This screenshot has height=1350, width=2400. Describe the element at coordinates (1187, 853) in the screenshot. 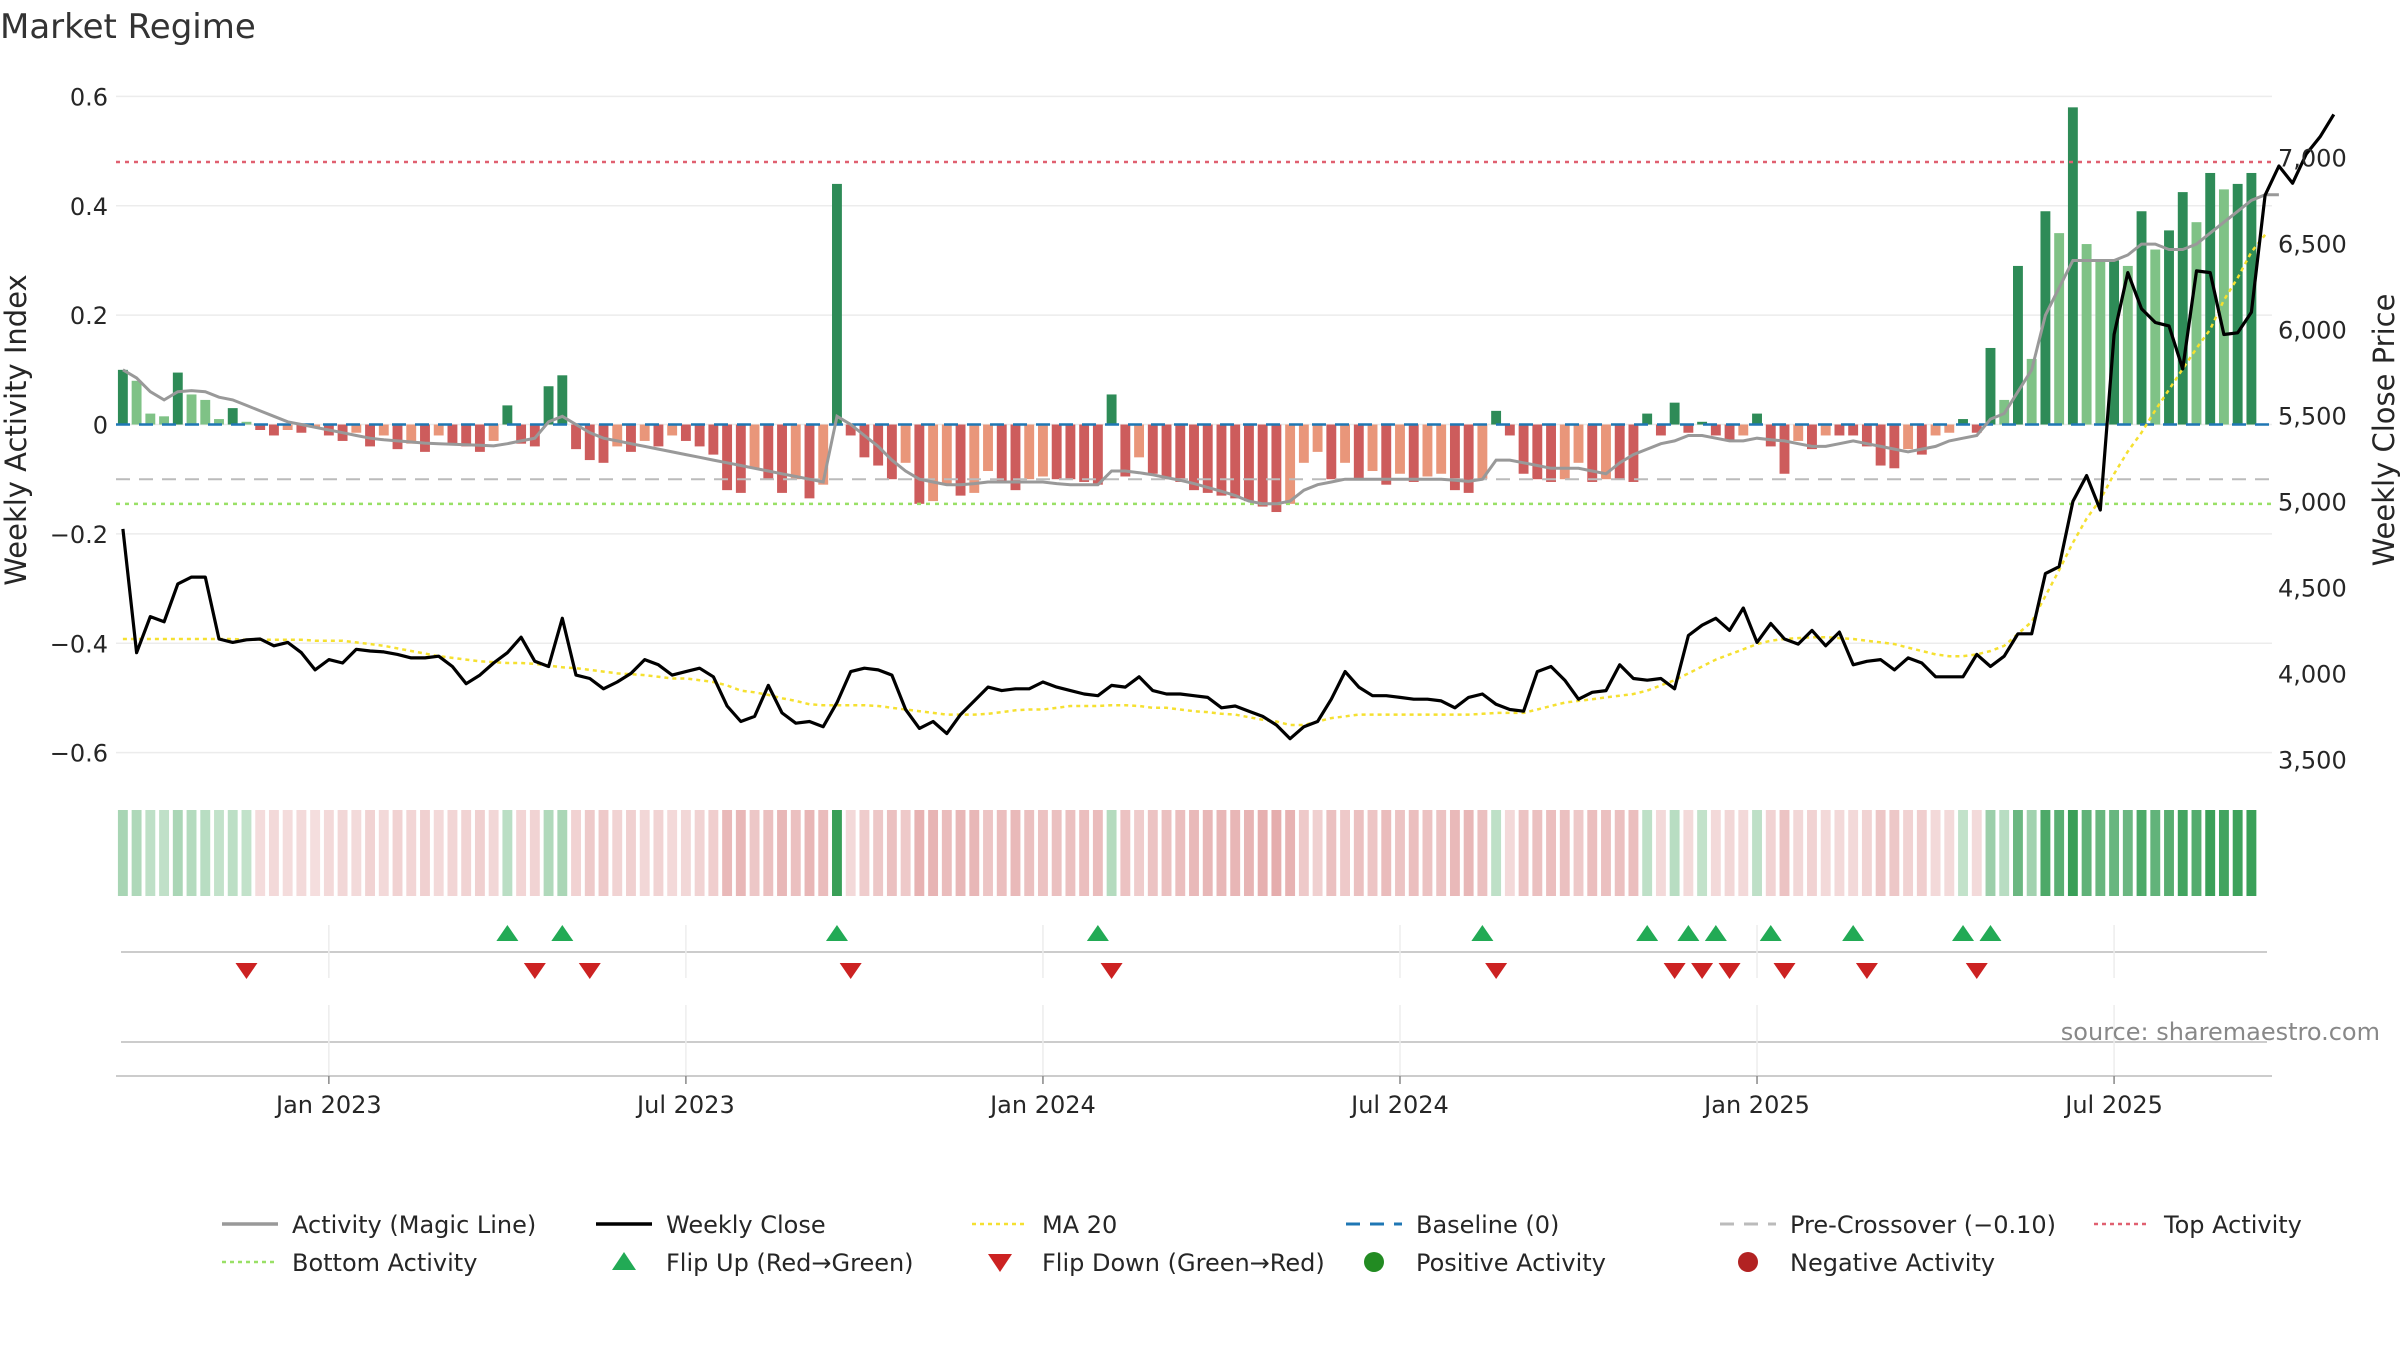

I see `regime-heat-strip` at that location.